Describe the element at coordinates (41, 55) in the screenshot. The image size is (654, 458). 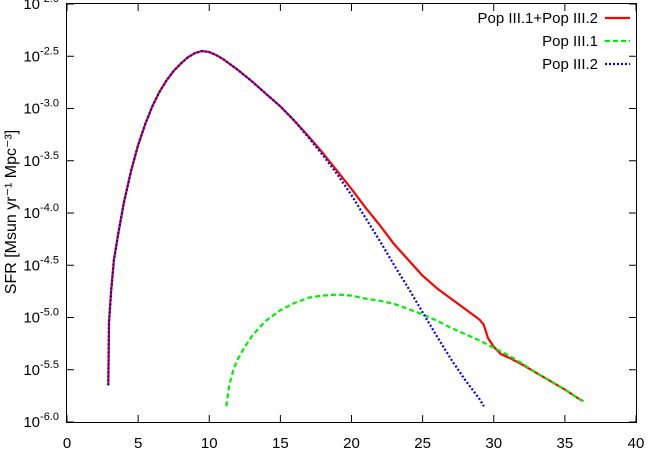
I see `y-tick-label: 10-2.5` at that location.